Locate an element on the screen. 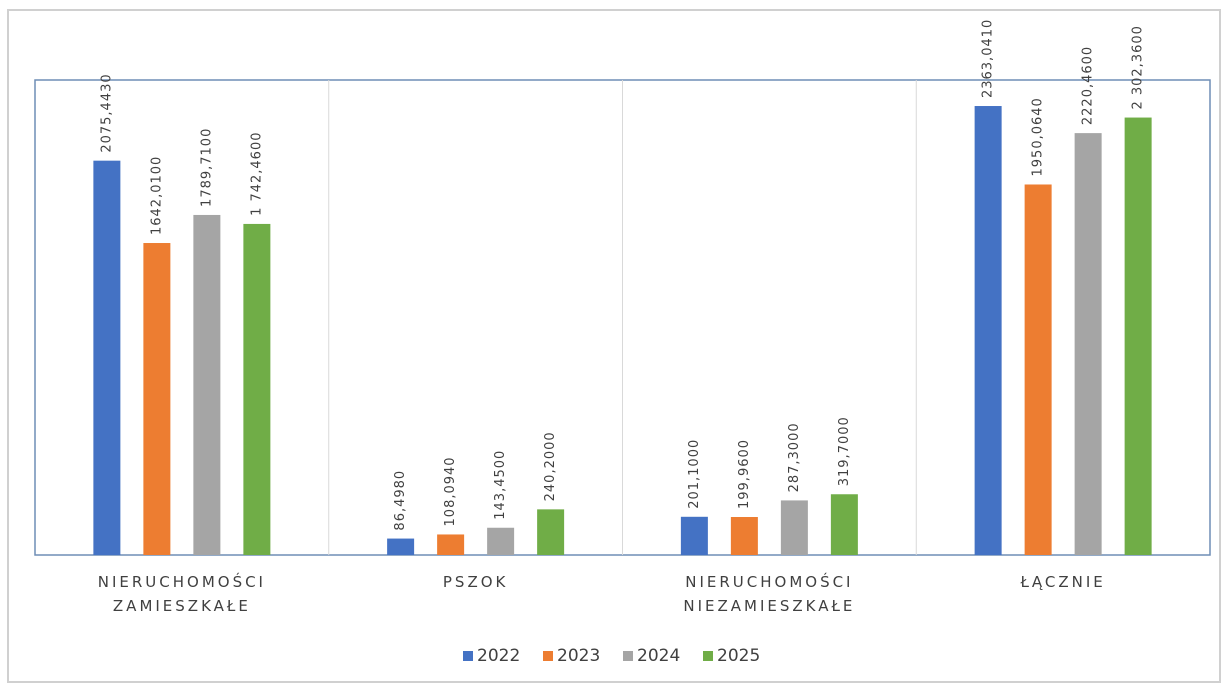  x-tick-label: ŁĄCZNIE is located at coordinates (1063, 582).